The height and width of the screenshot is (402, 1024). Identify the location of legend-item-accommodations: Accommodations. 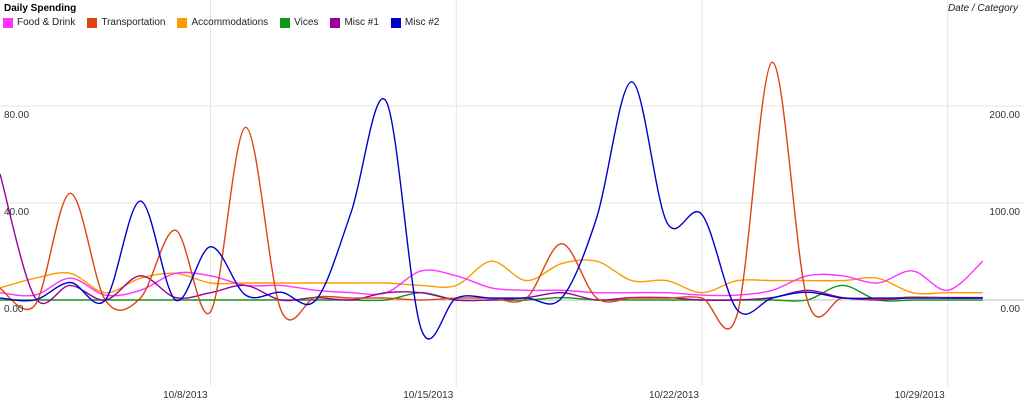
(222, 22).